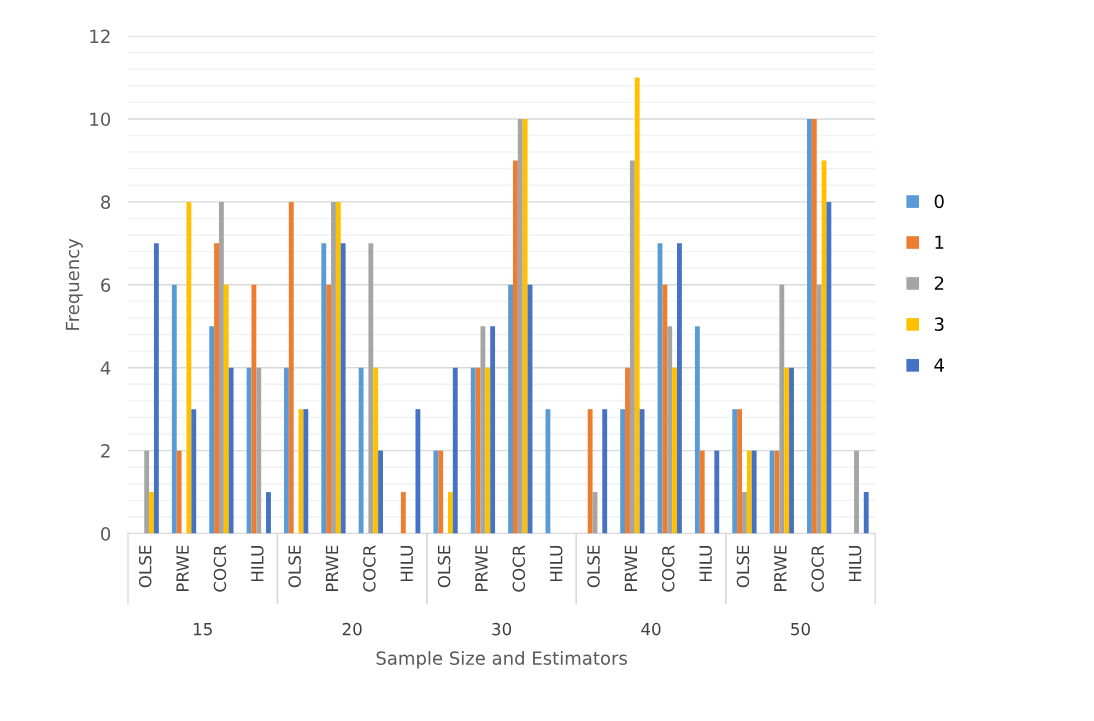 The height and width of the screenshot is (721, 1094). What do you see at coordinates (939, 283) in the screenshot?
I see `legend-label: 2` at bounding box center [939, 283].